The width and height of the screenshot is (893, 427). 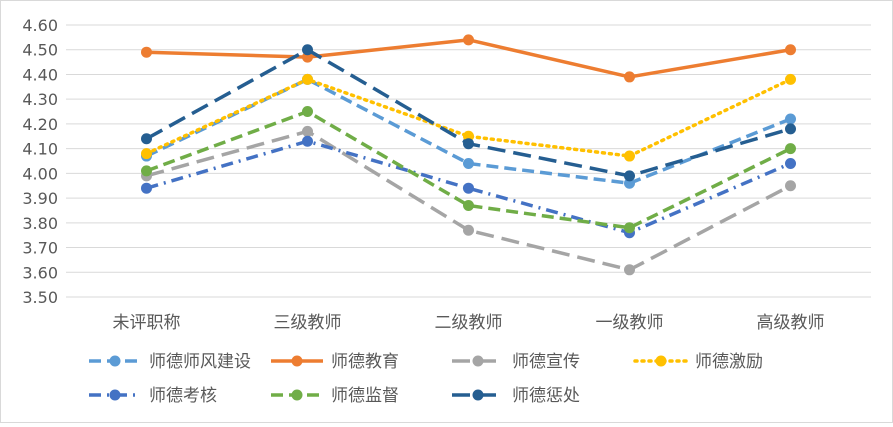 I want to click on legend-item-7: 师德惩处, so click(x=516, y=396).